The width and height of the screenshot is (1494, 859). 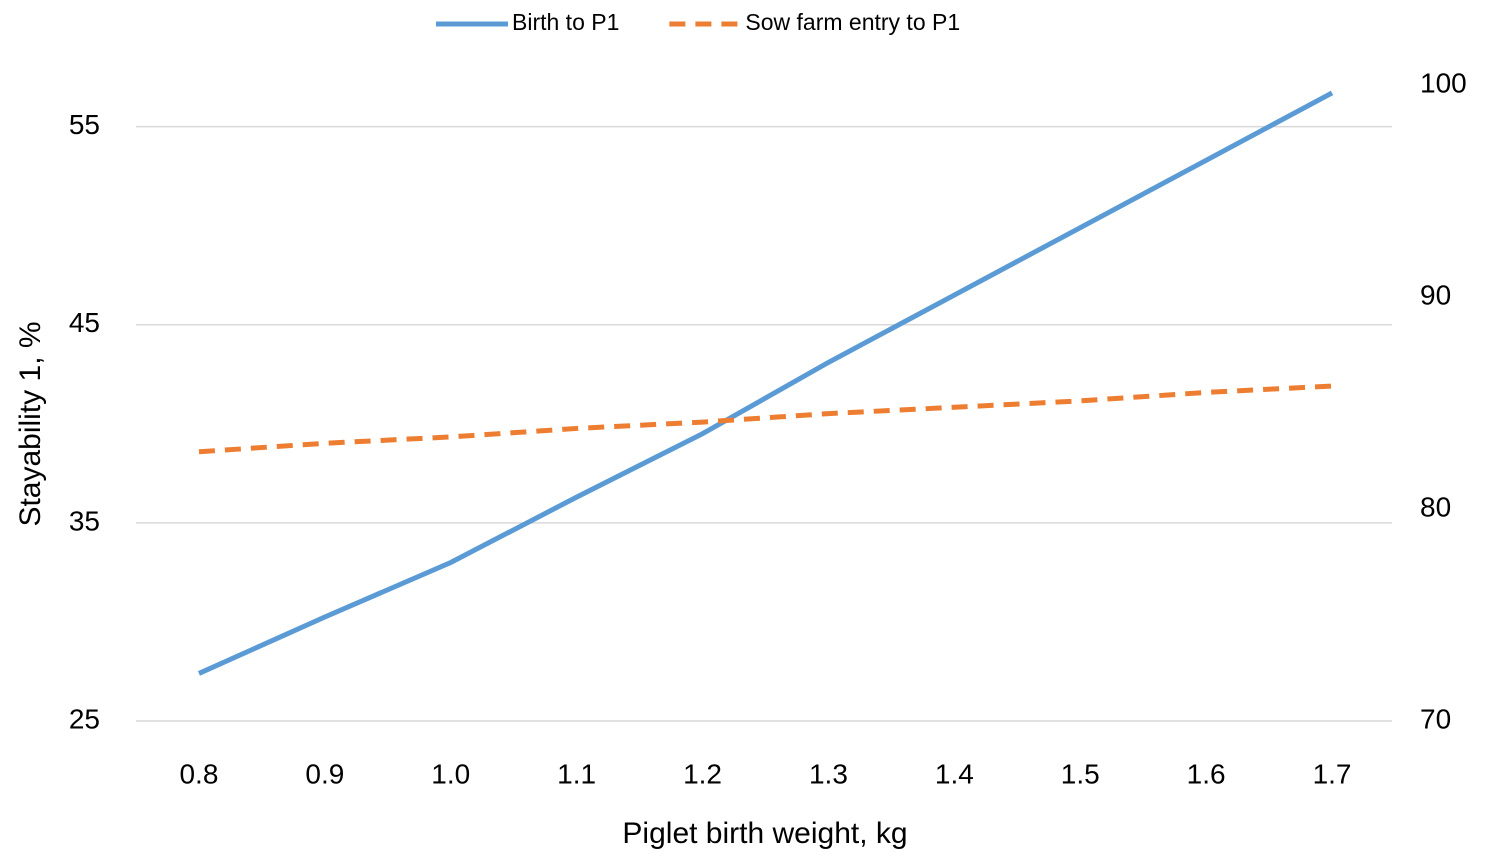 What do you see at coordinates (84, 520) in the screenshot?
I see `y-tick-label: 35` at bounding box center [84, 520].